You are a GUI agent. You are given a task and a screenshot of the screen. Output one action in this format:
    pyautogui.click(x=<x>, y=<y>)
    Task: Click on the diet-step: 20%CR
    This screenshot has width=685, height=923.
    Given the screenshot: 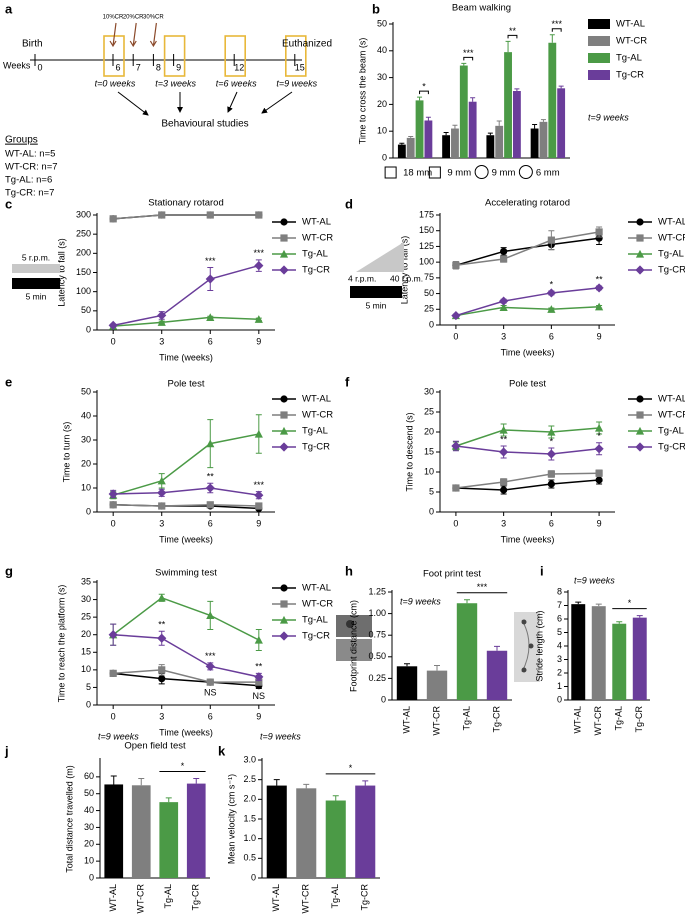 What is the action you would take?
    pyautogui.click(x=133, y=18)
    